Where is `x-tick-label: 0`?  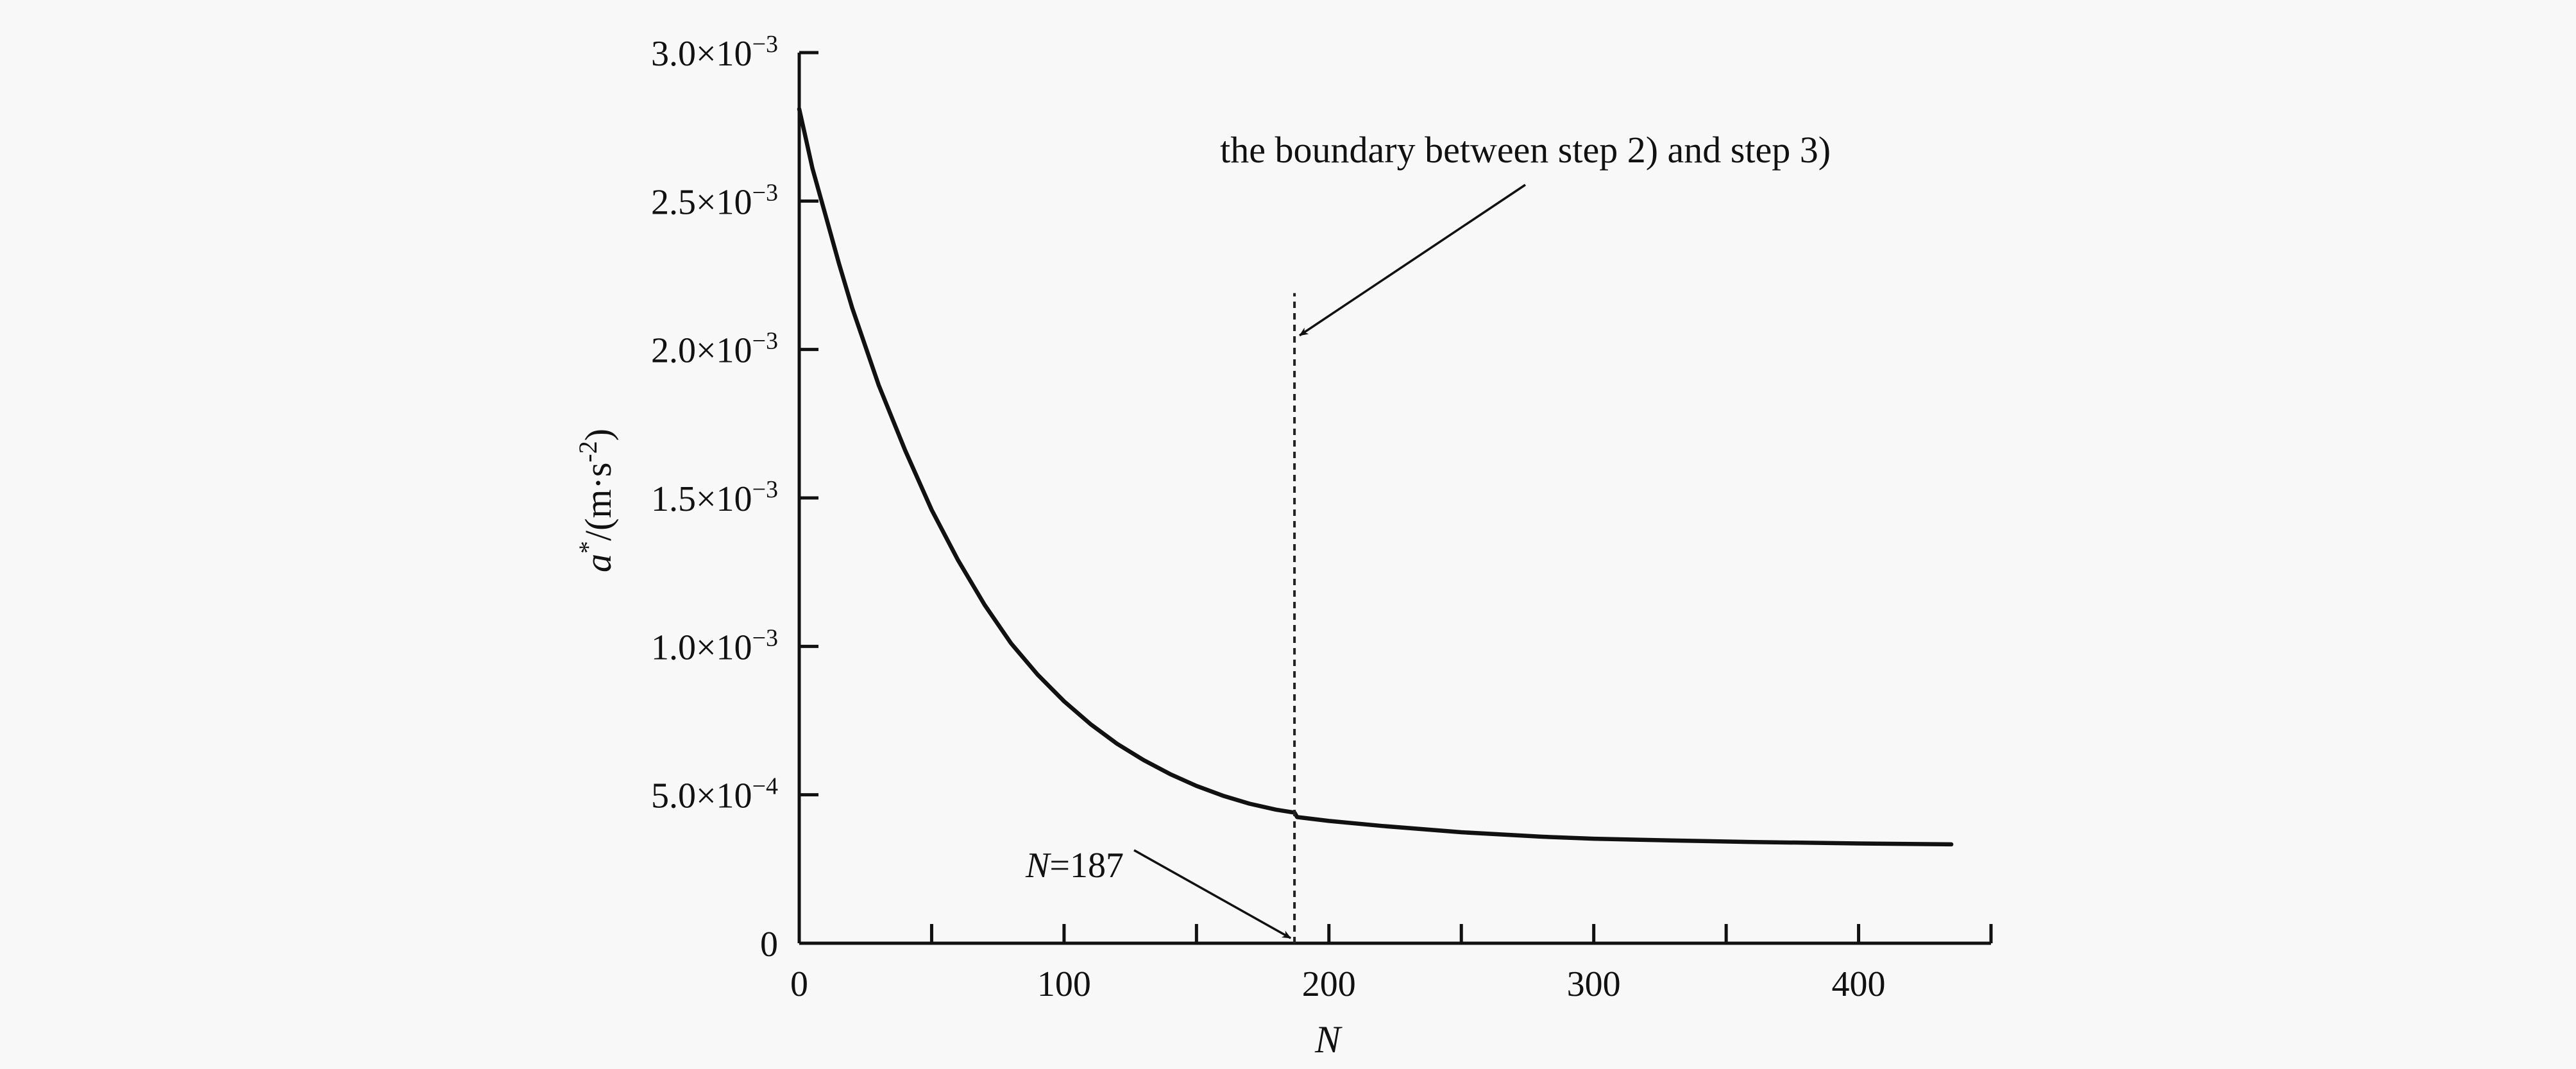
x-tick-label: 0 is located at coordinates (799, 984).